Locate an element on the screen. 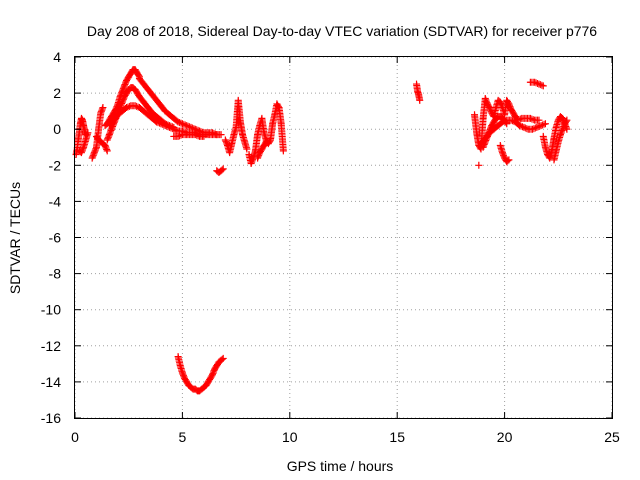 This screenshot has width=640, height=480. x-tick-label: 20 is located at coordinates (505, 437).